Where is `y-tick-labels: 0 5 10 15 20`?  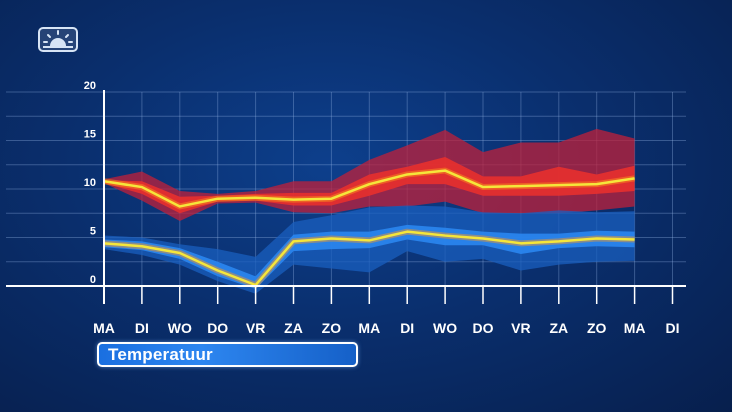 y-tick-labels: 0 5 10 15 20 is located at coordinates (90, 183).